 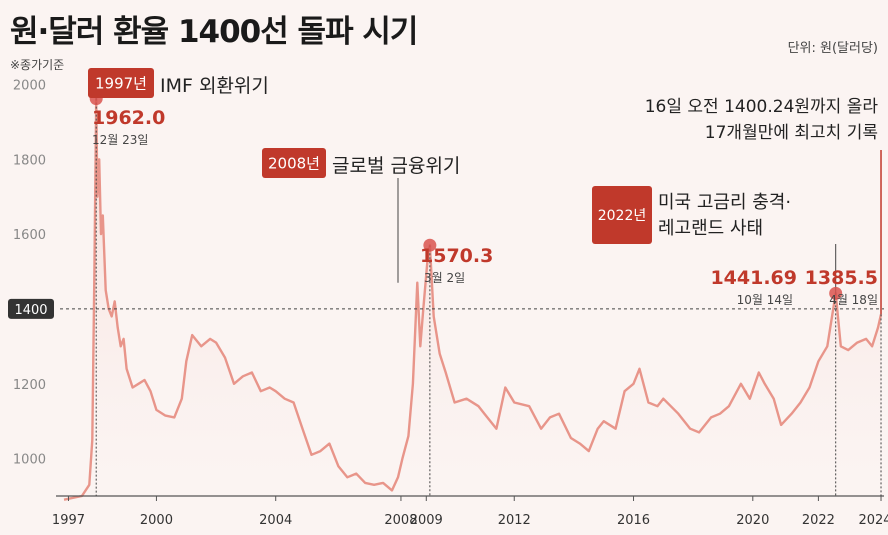 What do you see at coordinates (873, 520) in the screenshot?
I see `x-tick-label: 2024년` at bounding box center [873, 520].